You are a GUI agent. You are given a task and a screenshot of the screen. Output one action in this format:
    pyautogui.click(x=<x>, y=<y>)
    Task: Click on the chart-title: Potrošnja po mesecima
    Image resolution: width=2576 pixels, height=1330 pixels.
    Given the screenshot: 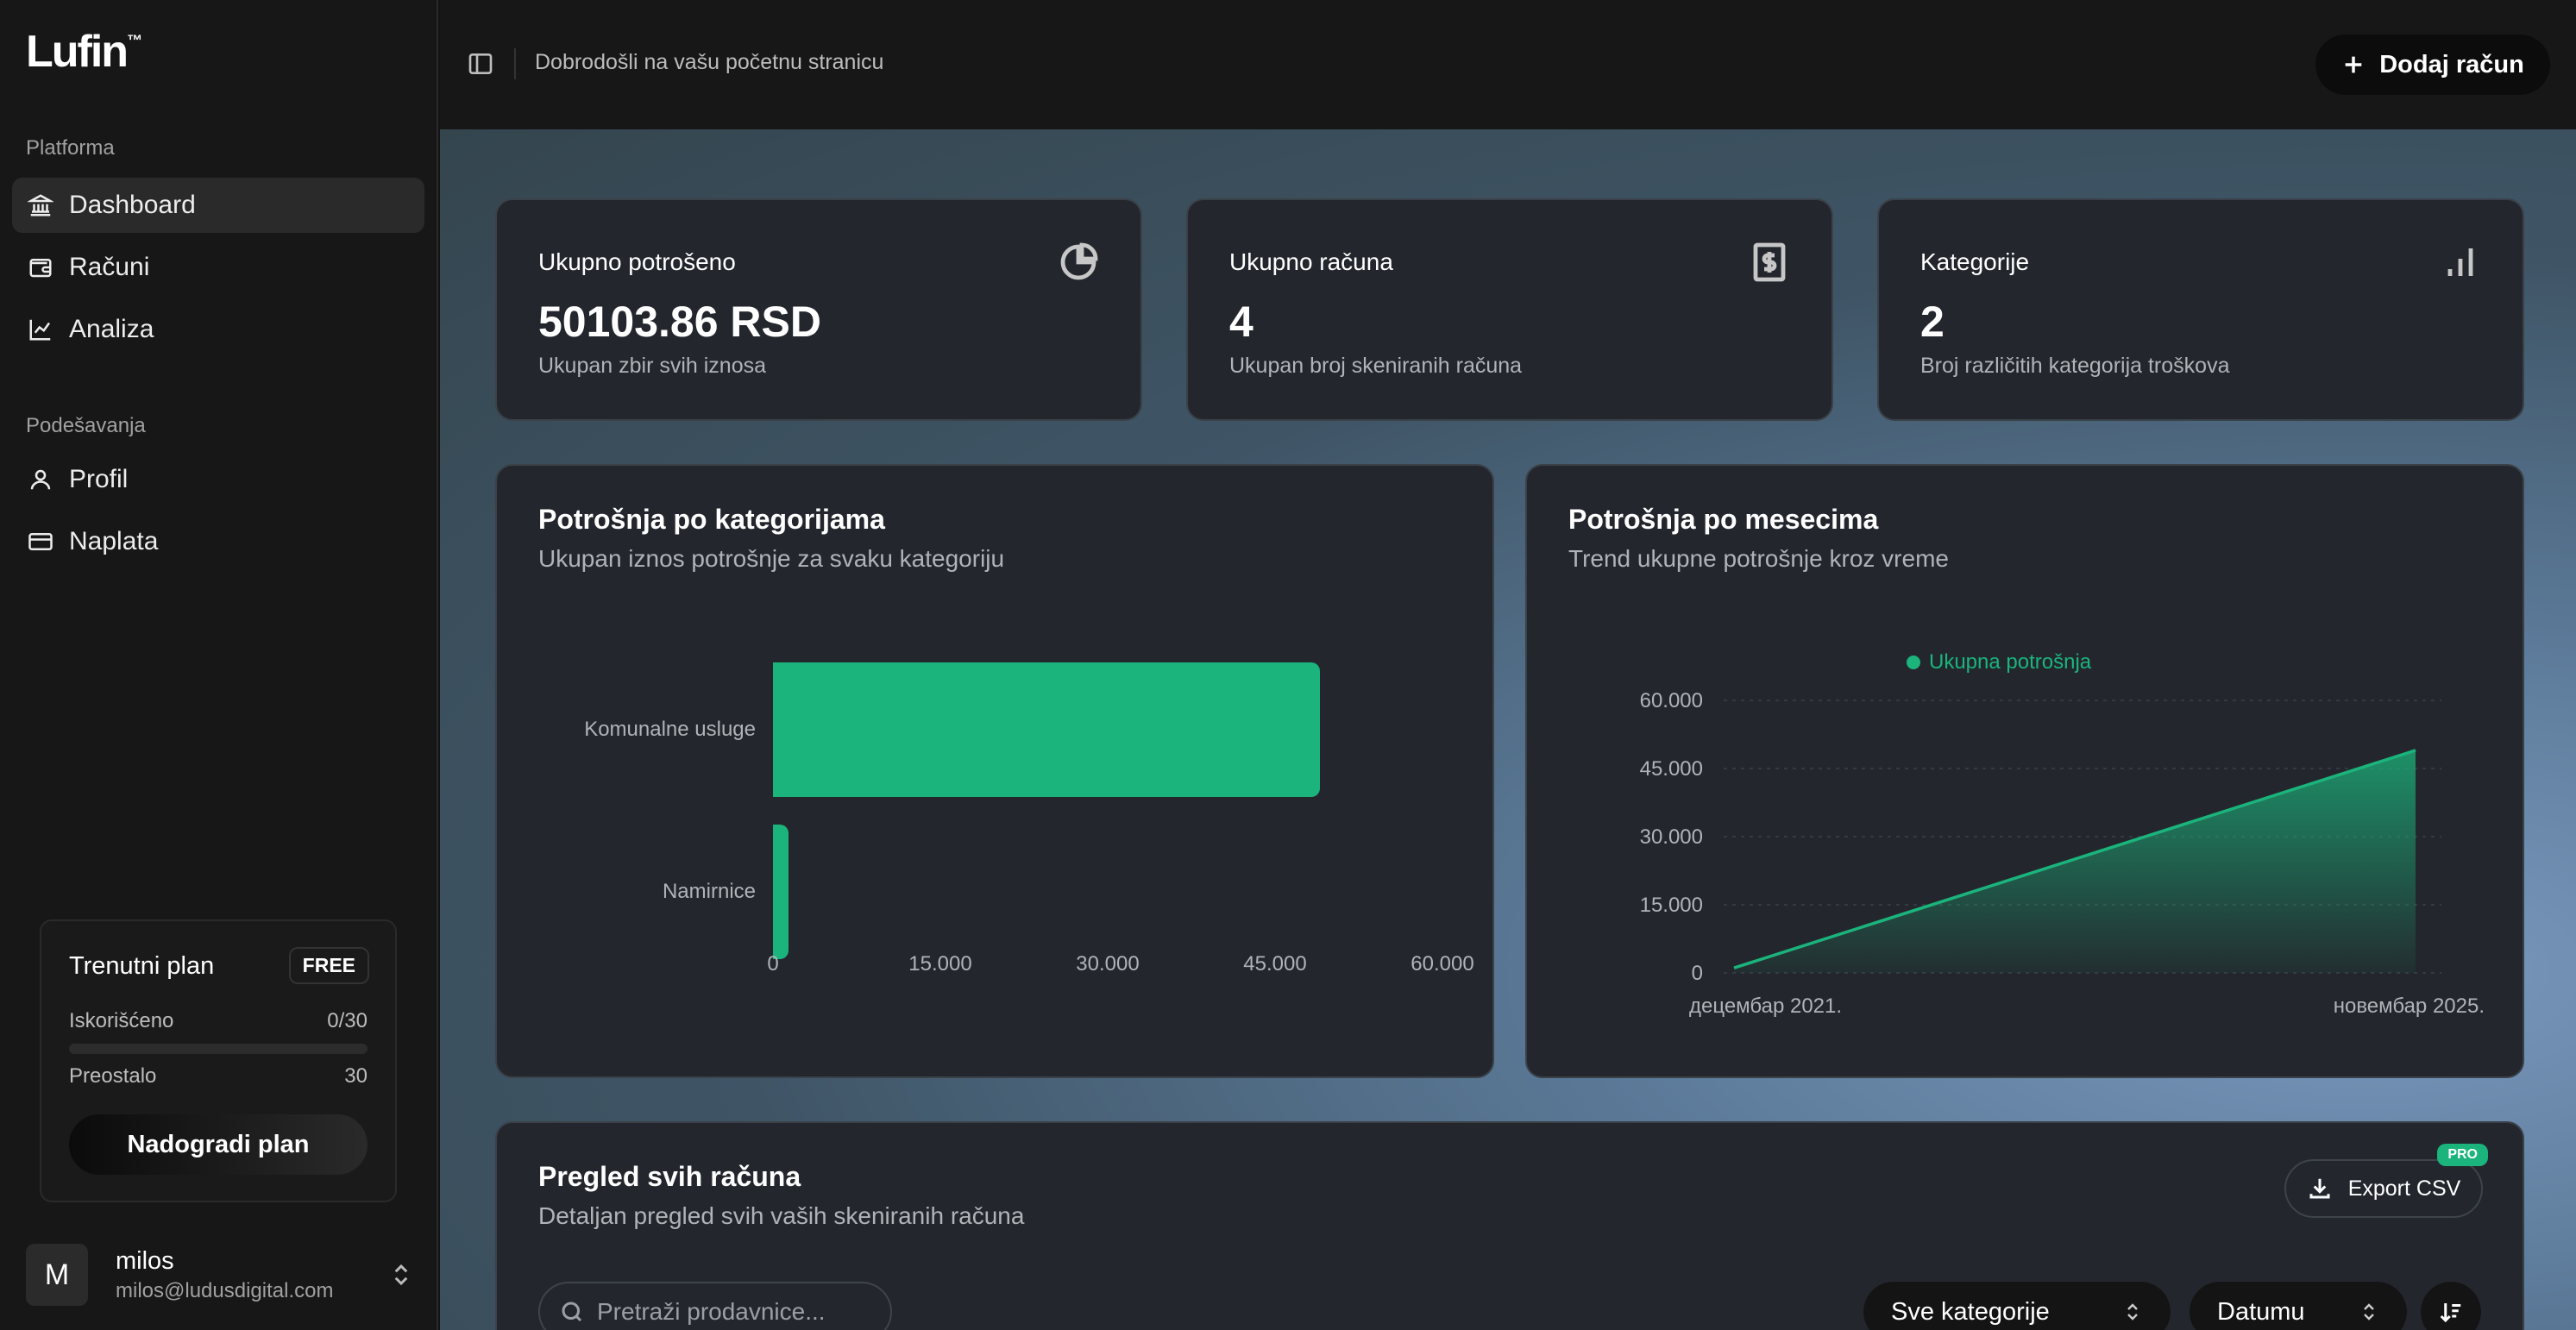 What is the action you would take?
    pyautogui.click(x=1723, y=519)
    